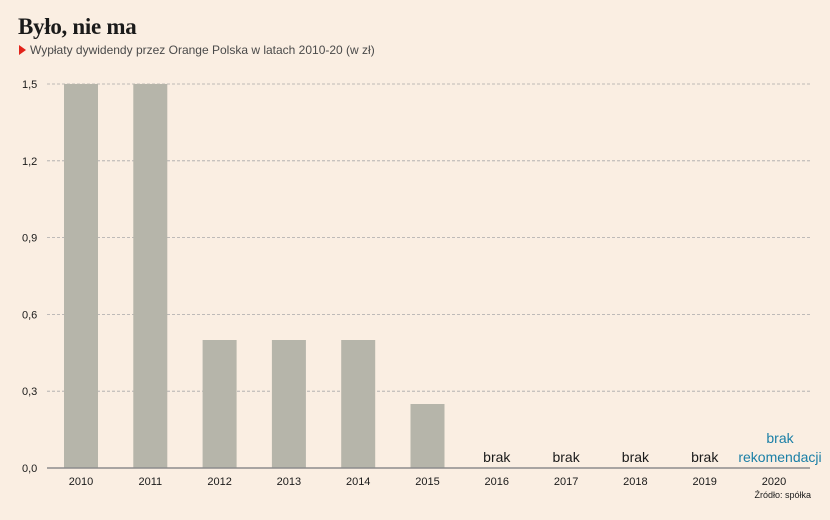 The width and height of the screenshot is (830, 520). Describe the element at coordinates (219, 482) in the screenshot. I see `x-tick-label: 2012` at that location.